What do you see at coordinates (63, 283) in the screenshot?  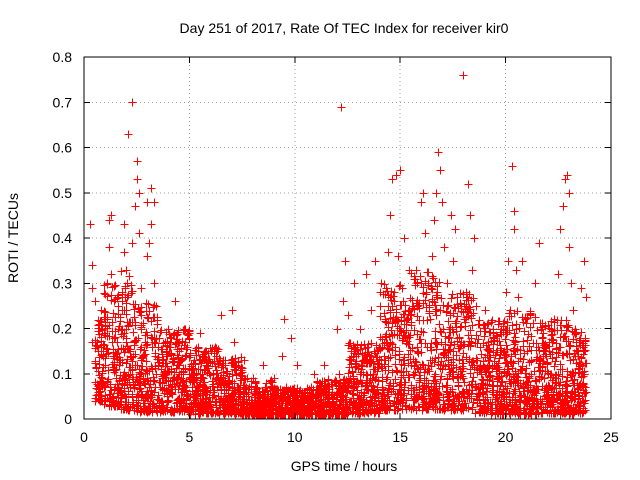 I see `y-tick-label: 0.3` at bounding box center [63, 283].